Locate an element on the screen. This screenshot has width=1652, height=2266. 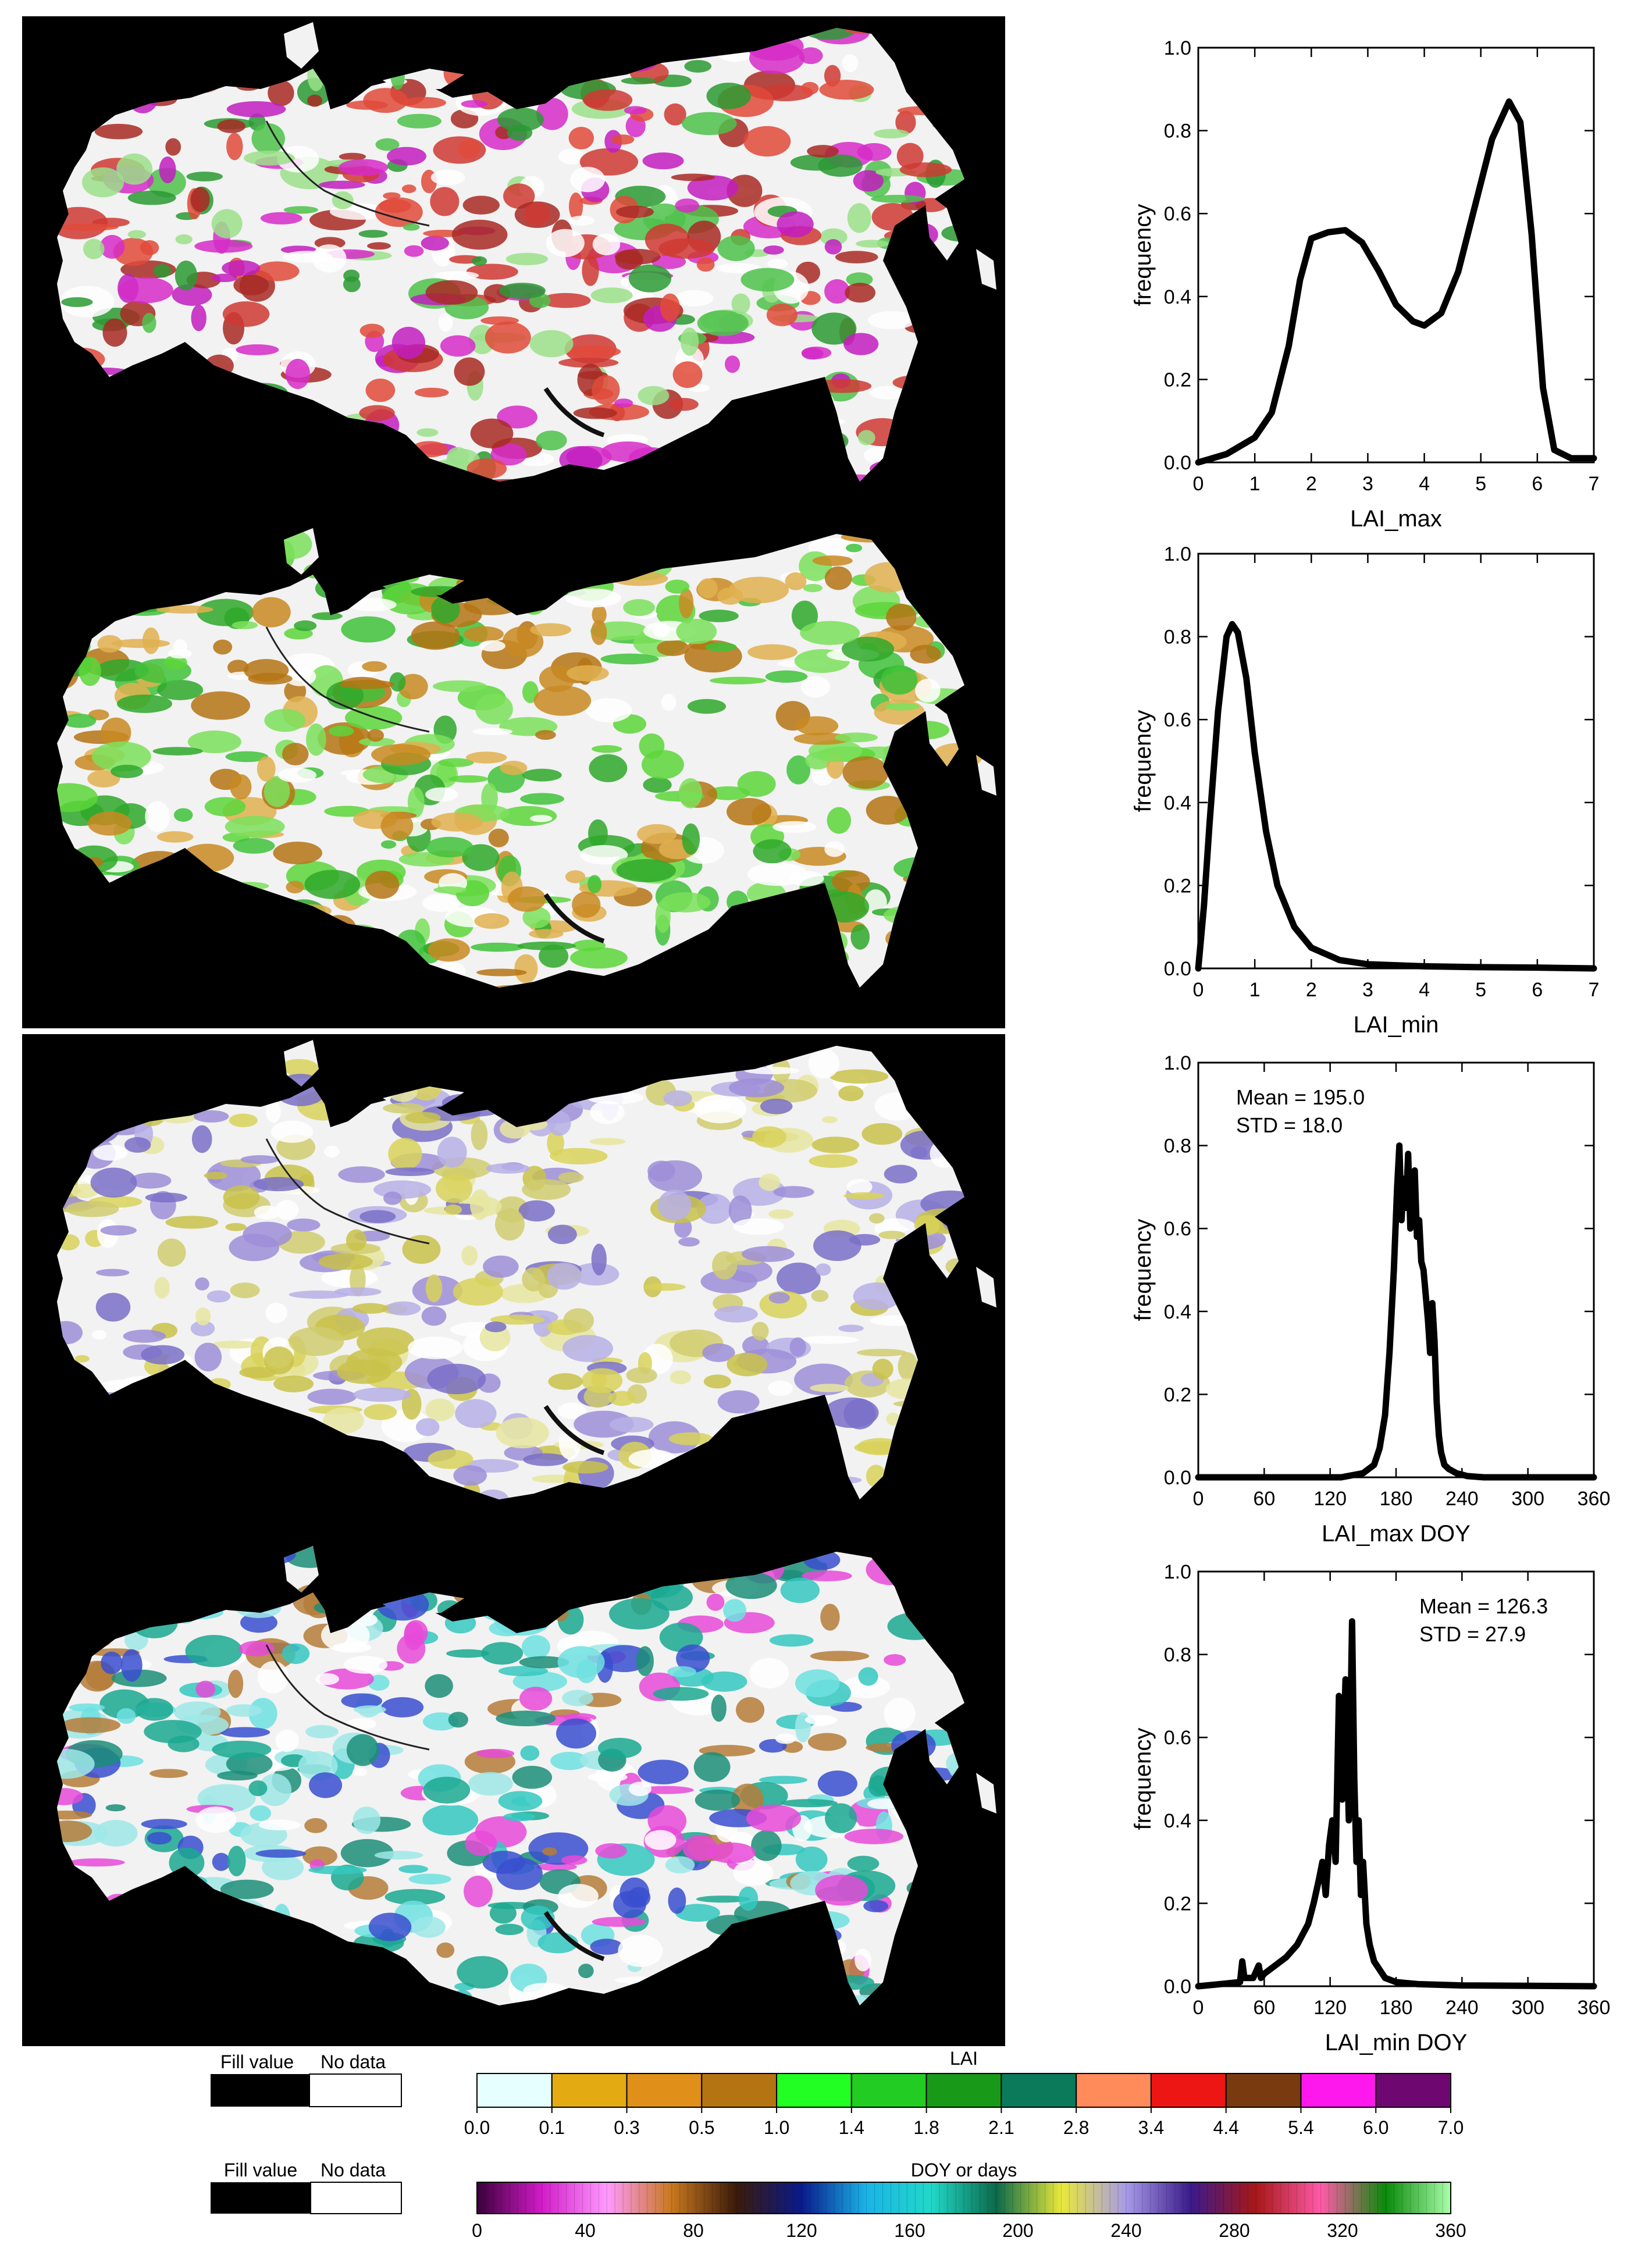
doy-fill-value-swatch is located at coordinates (261, 2198).